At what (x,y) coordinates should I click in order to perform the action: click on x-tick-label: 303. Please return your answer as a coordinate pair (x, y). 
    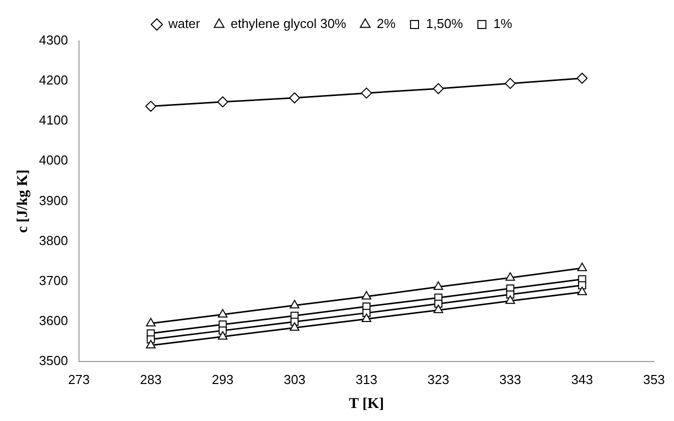
    Looking at the image, I should click on (295, 379).